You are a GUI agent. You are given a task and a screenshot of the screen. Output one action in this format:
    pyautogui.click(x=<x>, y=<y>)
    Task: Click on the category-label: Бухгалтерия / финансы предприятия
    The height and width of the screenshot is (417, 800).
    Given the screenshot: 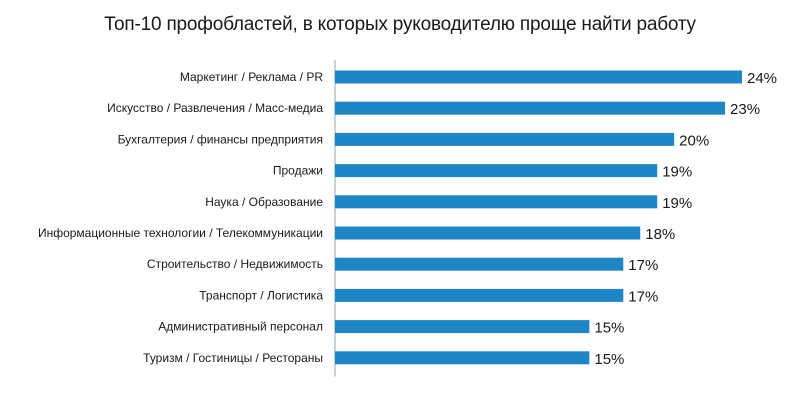 What is the action you would take?
    pyautogui.click(x=220, y=139)
    